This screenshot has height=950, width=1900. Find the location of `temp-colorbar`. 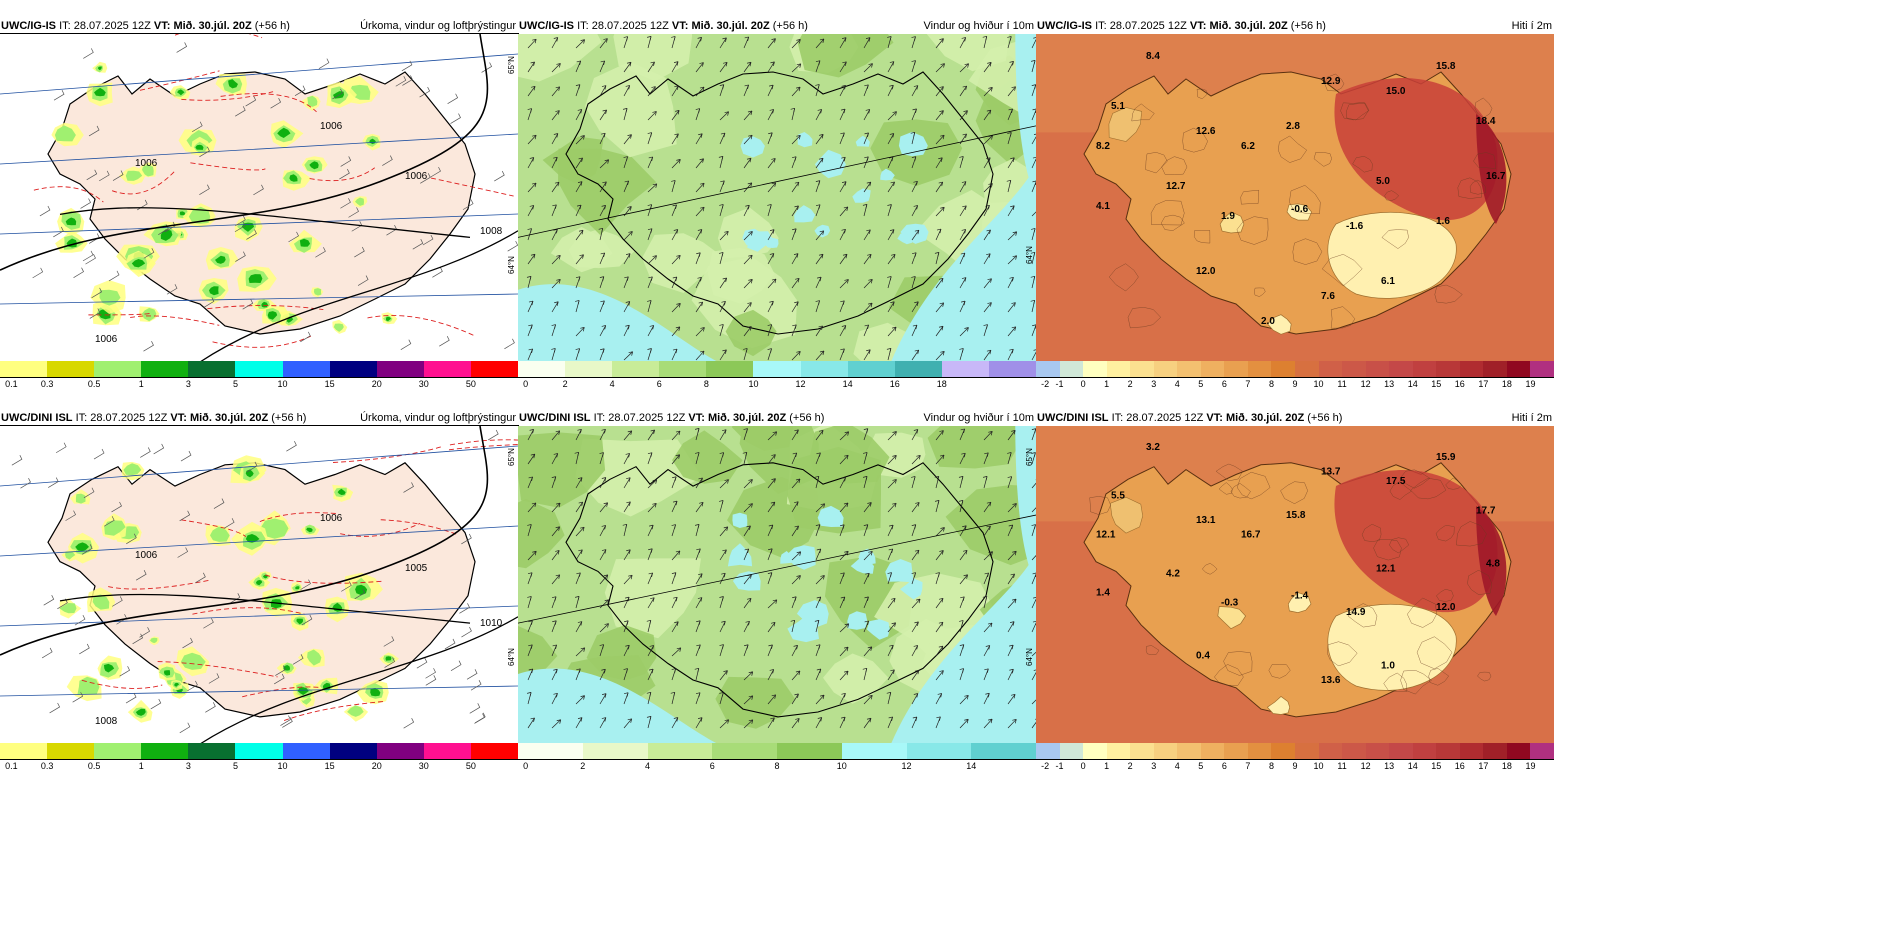

temp-colorbar is located at coordinates (1295, 369).